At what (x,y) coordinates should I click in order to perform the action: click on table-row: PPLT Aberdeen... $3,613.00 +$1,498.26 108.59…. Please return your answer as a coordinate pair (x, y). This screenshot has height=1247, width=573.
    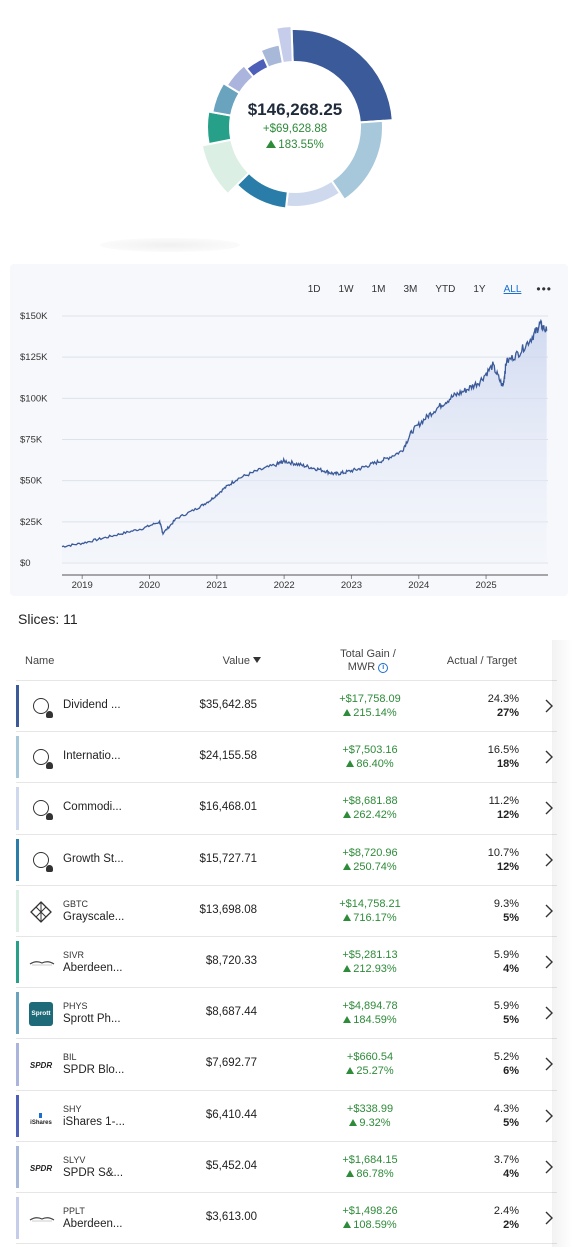
    Looking at the image, I should click on (286, 1218).